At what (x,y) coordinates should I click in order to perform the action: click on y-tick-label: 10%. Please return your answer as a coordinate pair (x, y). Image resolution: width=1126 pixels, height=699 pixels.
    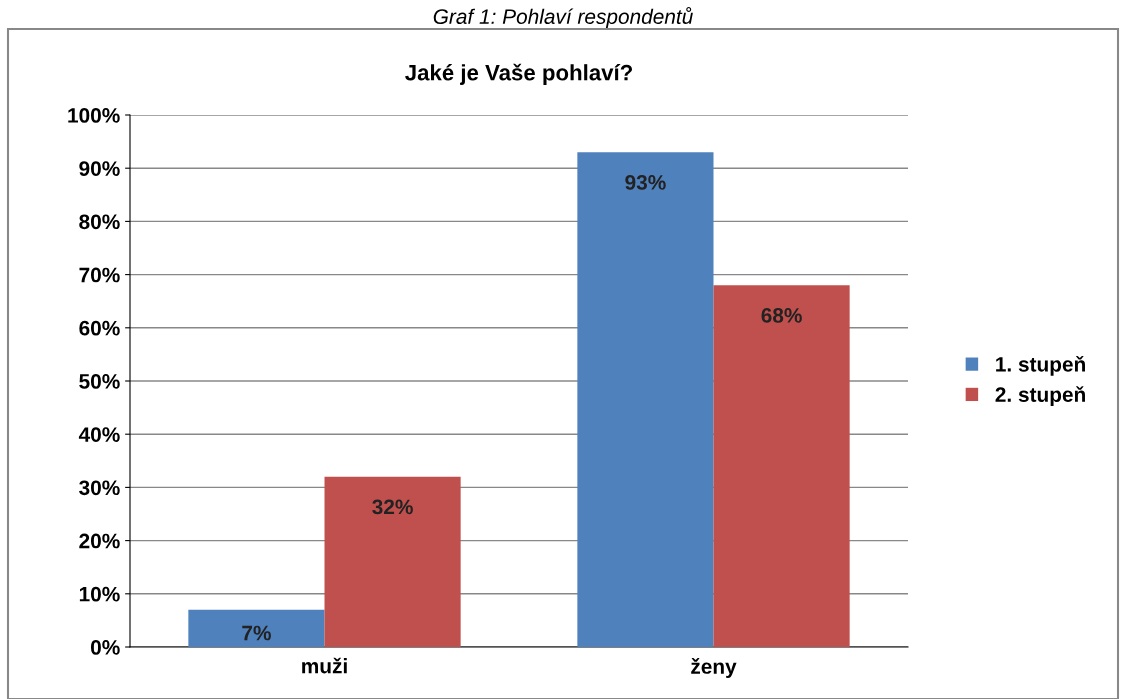
    Looking at the image, I should click on (99, 594).